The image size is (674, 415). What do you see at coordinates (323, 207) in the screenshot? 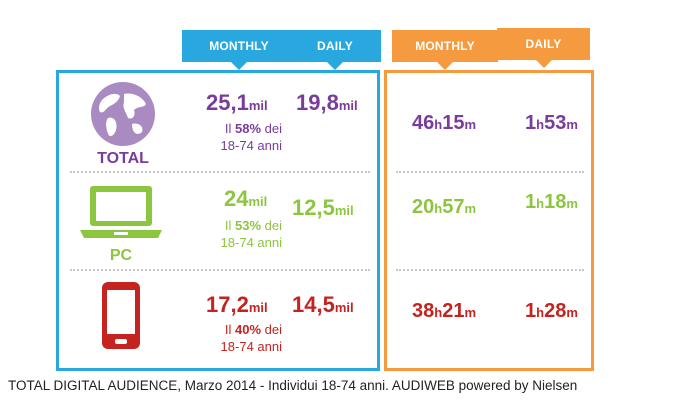
I see `pc-daily-users: 12,5mil` at bounding box center [323, 207].